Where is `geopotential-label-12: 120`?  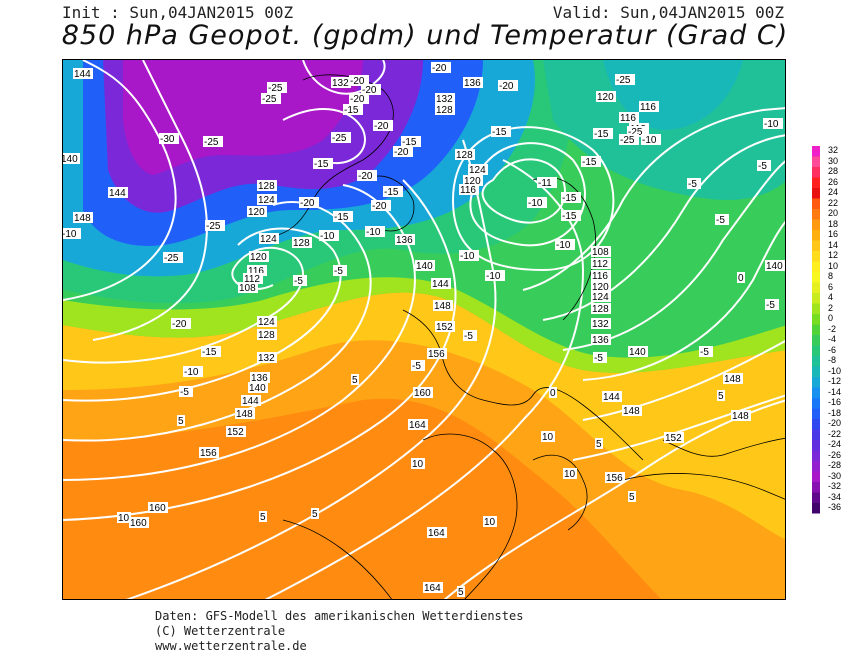 geopotential-label-12: 120 is located at coordinates (473, 181).